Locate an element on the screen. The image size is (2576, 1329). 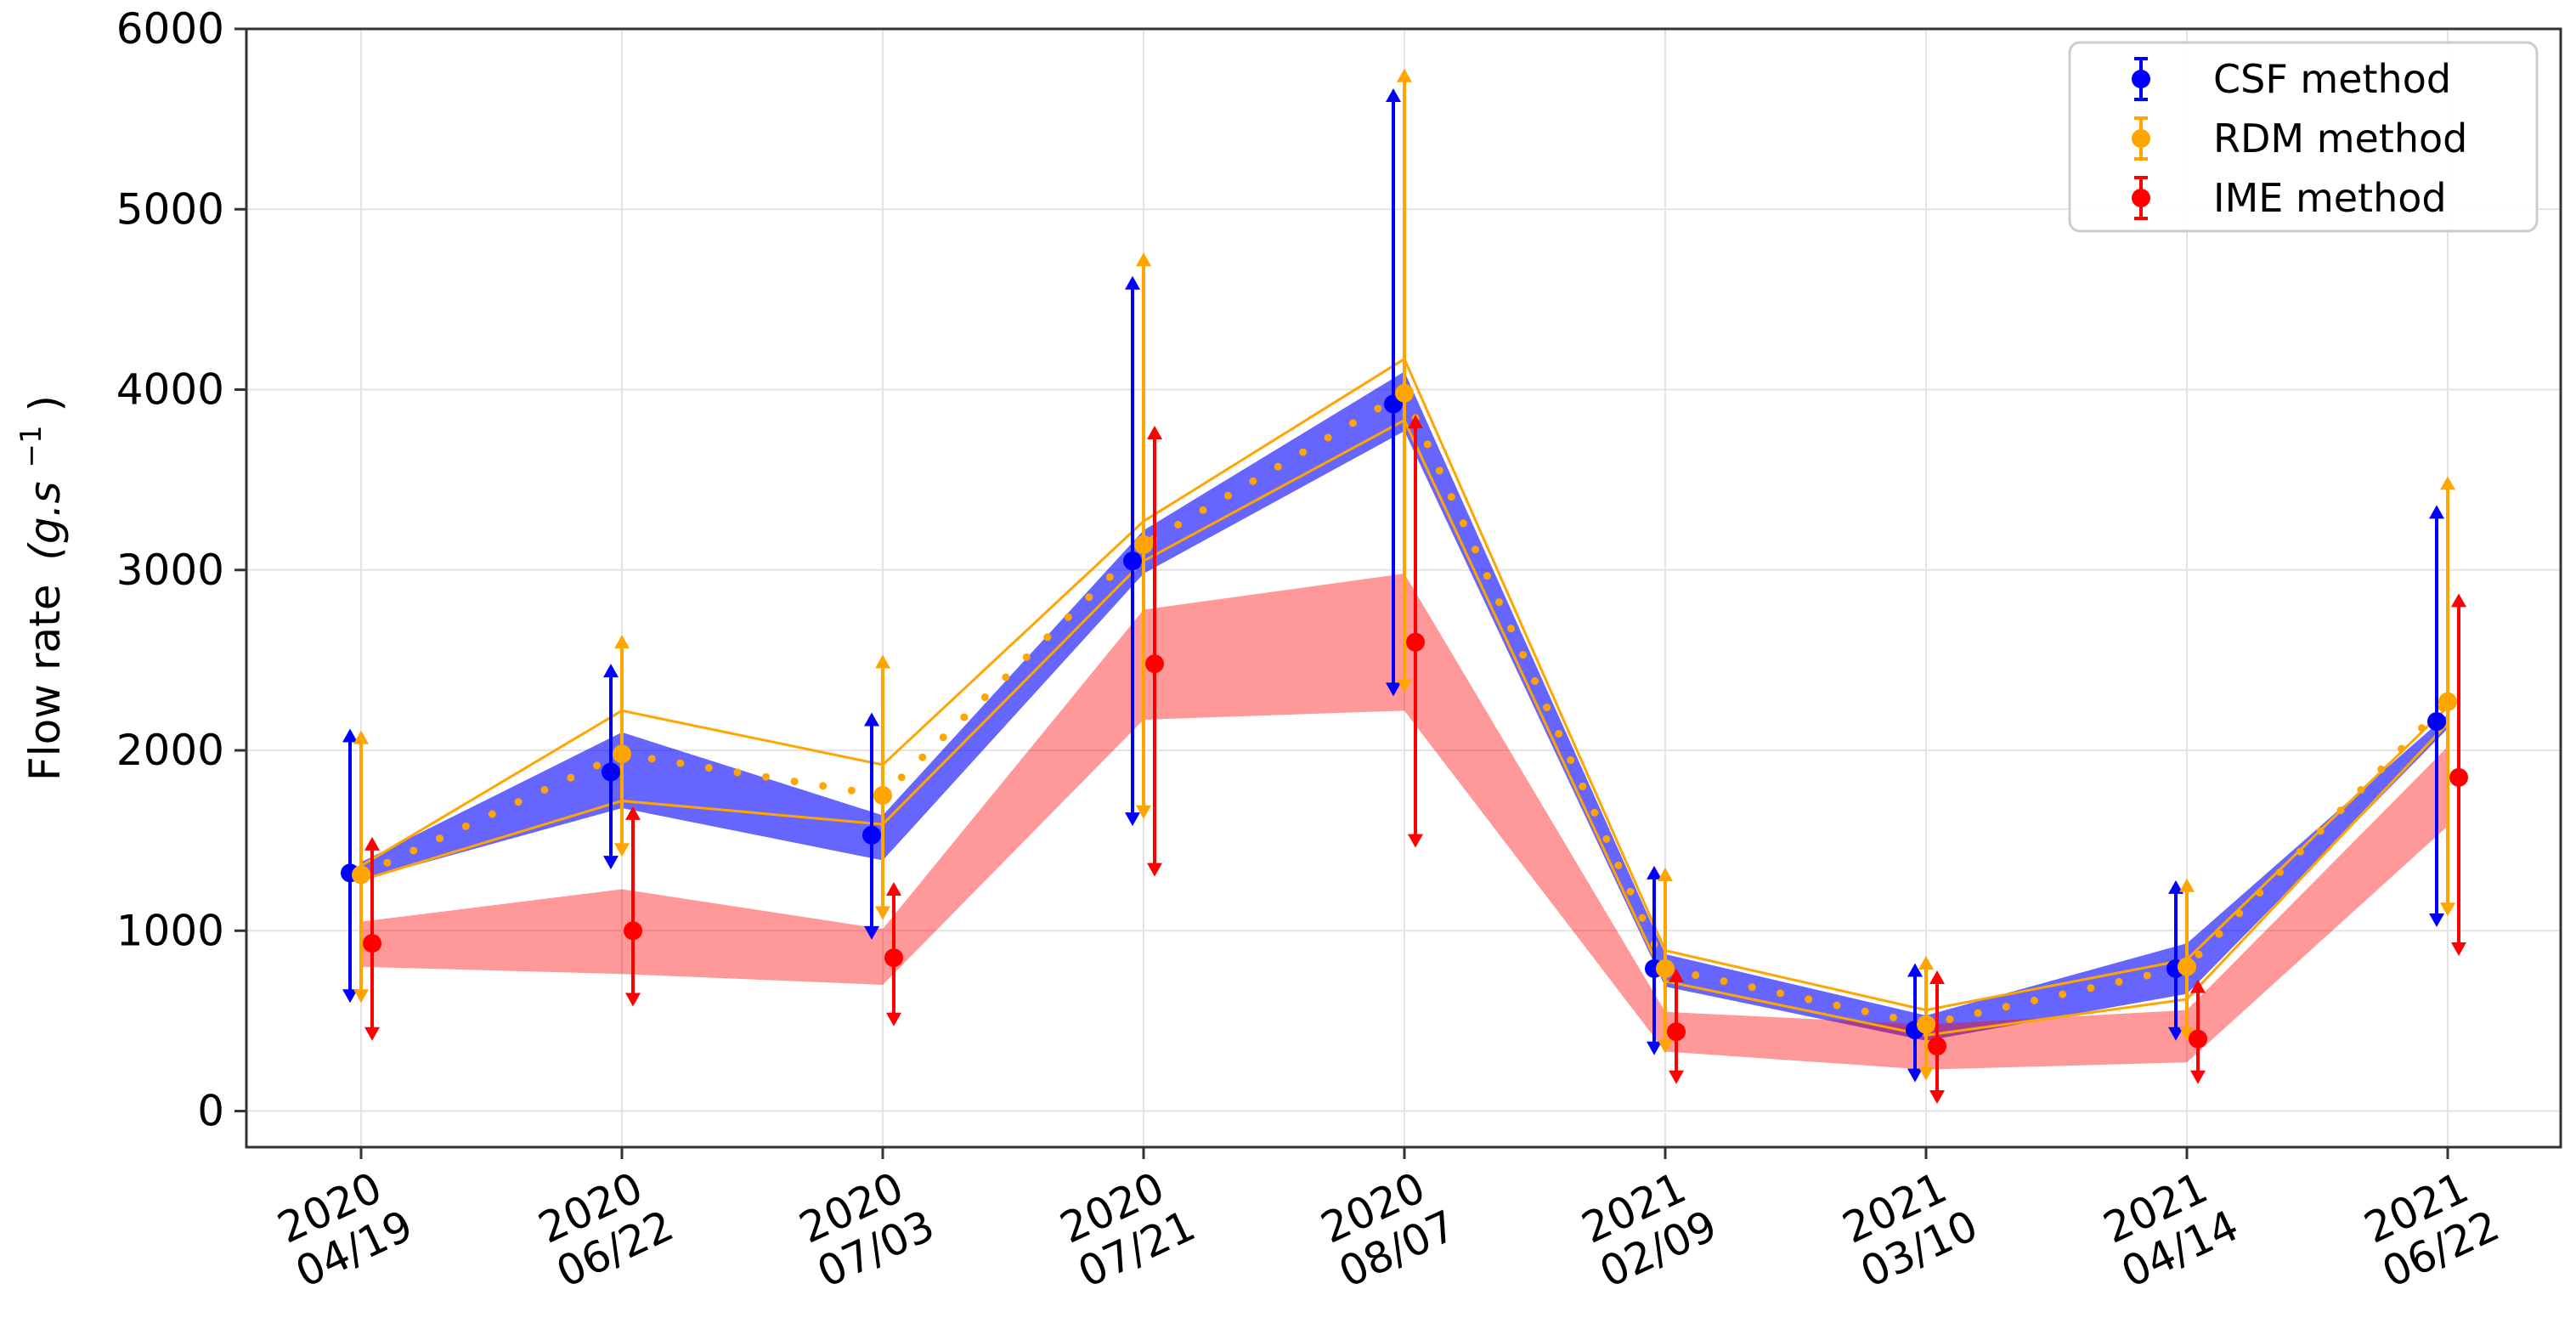
y-axis: 0 1000 2000 3000 4000 5000 6000 is located at coordinates (181, 570).